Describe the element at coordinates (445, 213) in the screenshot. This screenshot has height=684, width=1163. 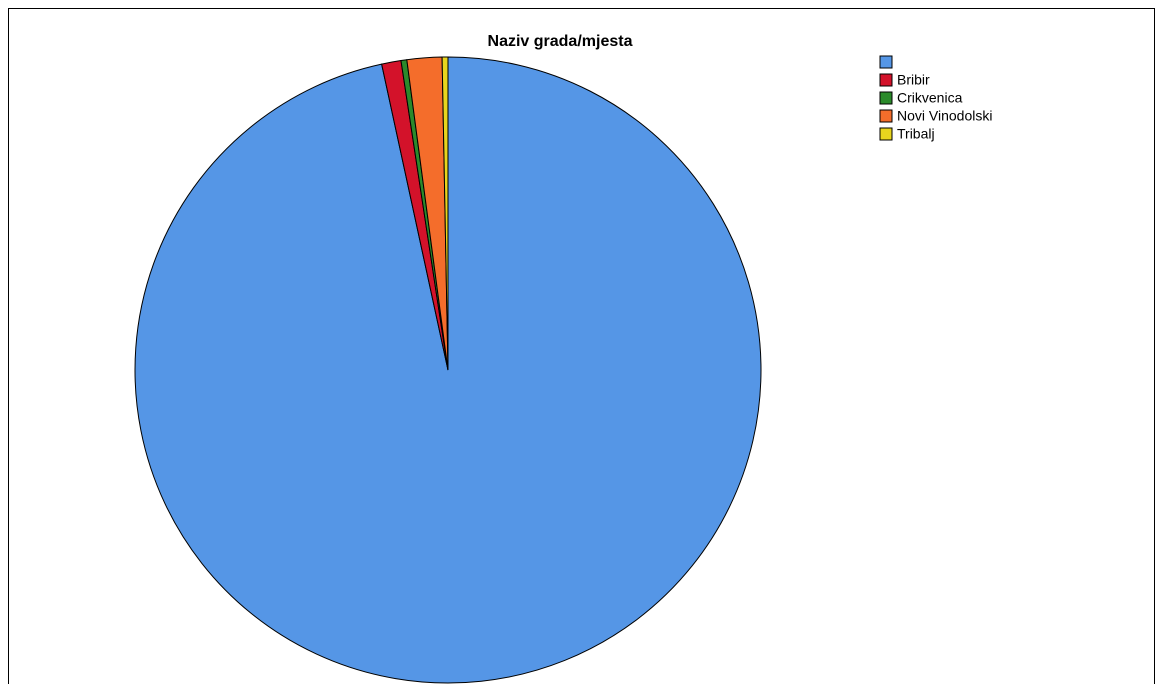
I see `pie-slice` at that location.